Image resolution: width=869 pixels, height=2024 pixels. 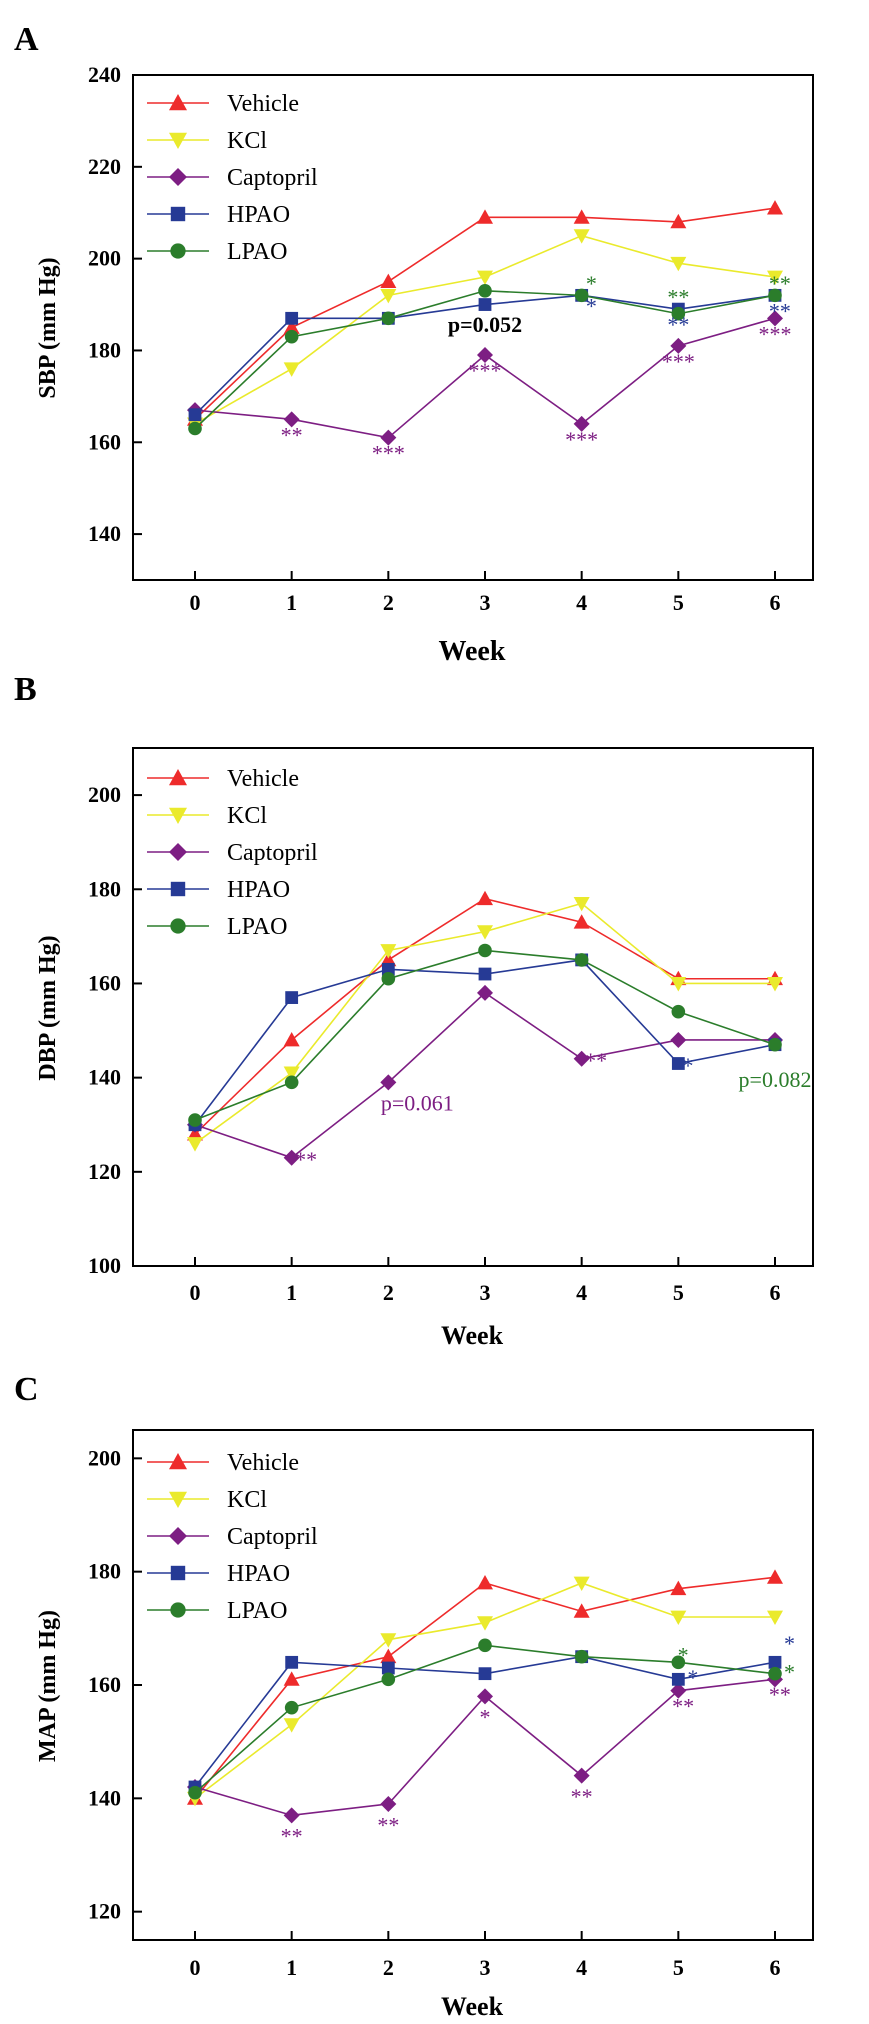 I want to click on x-tick-label-b-1: 1, so click(x=291, y=1292).